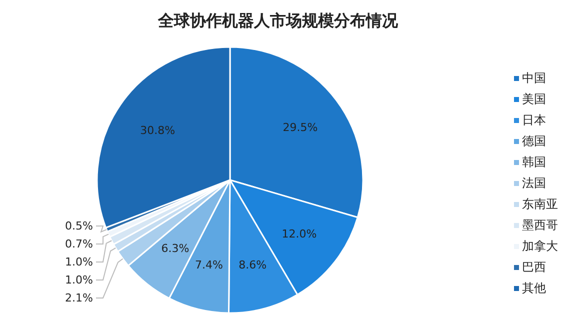 This screenshot has height=326, width=575. Describe the element at coordinates (158, 130) in the screenshot. I see `data-label: 30.8%` at that location.